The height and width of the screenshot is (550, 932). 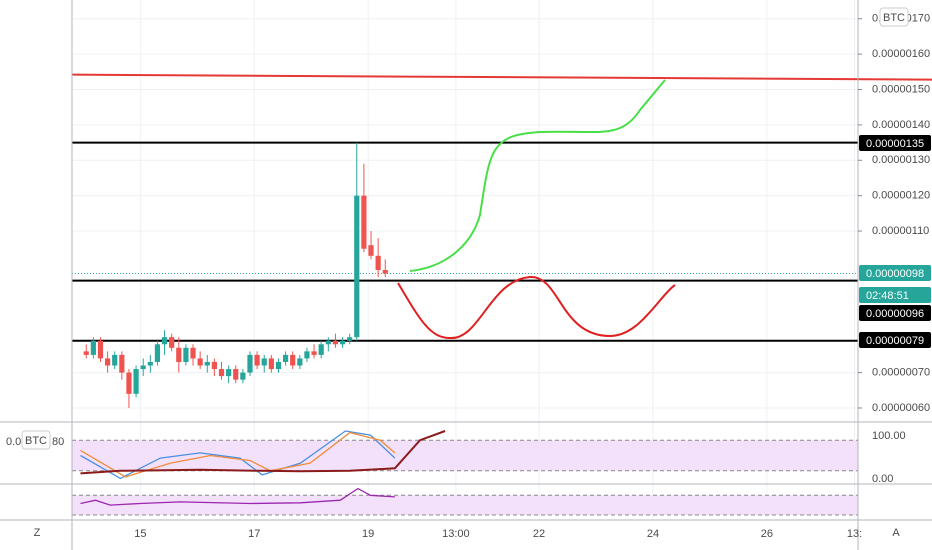 What do you see at coordinates (37, 533) in the screenshot?
I see `corner-label: Z` at bounding box center [37, 533].